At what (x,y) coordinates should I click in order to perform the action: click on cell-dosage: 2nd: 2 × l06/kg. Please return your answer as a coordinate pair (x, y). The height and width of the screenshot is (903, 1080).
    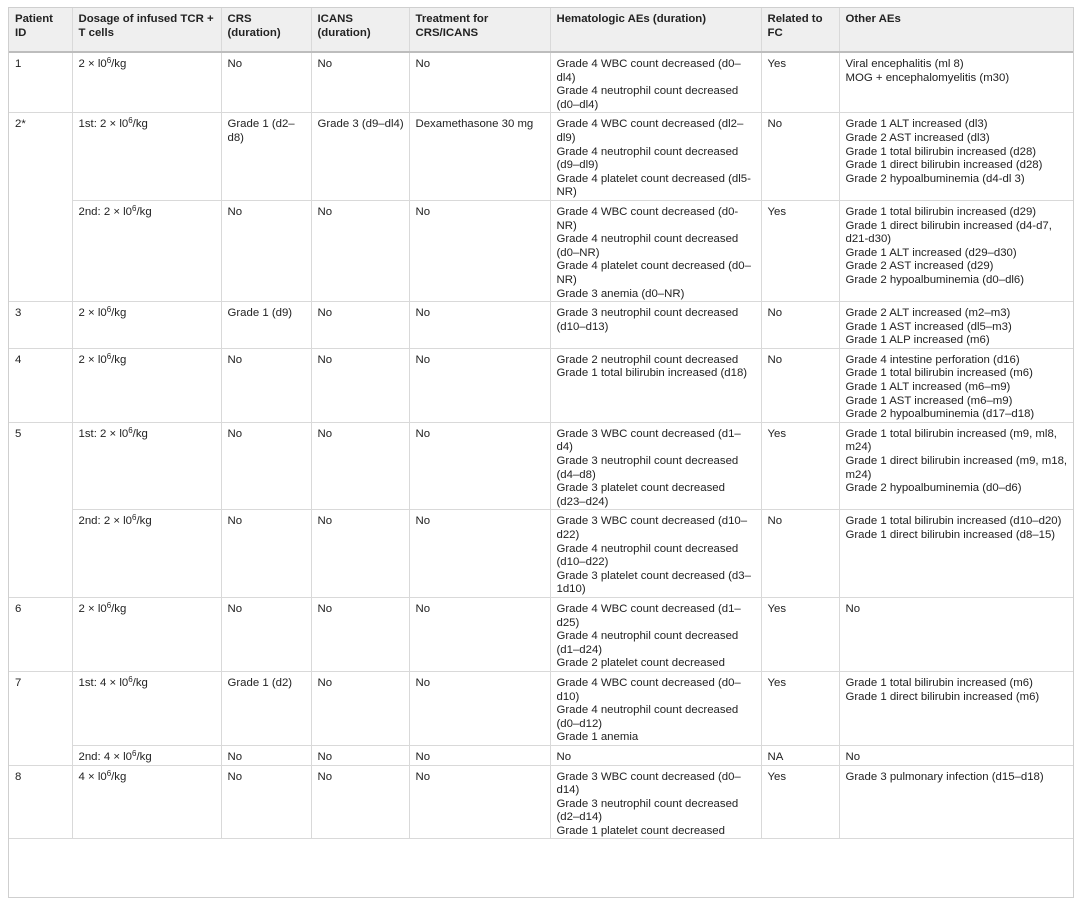
    Looking at the image, I should click on (146, 251).